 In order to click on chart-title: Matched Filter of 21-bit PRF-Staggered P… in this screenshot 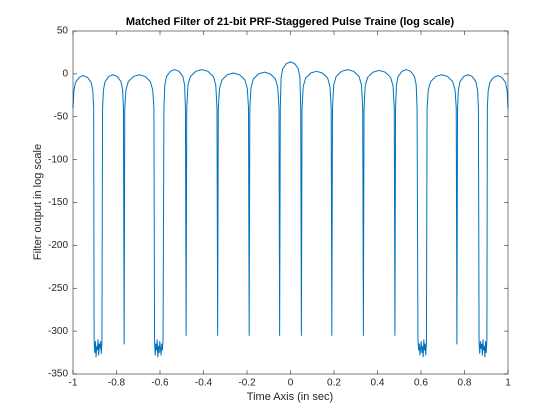, I will do `click(290, 22)`.